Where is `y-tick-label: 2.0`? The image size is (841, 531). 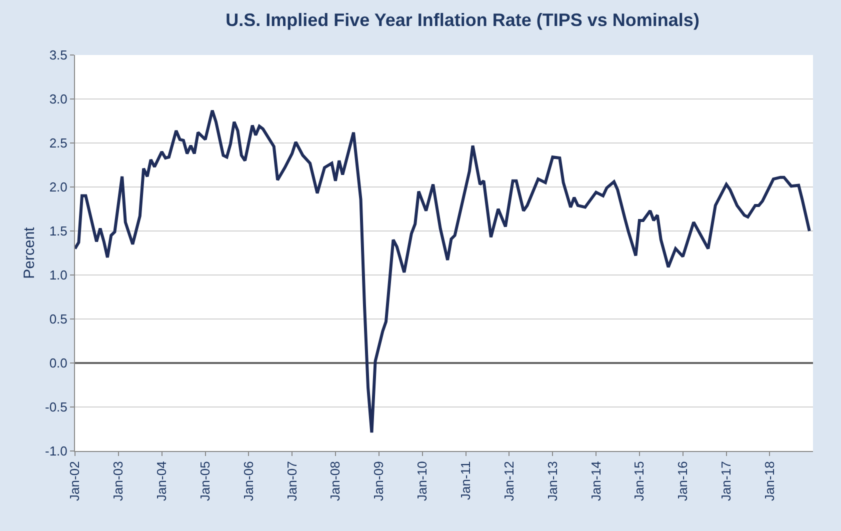
y-tick-label: 2.0 is located at coordinates (58, 187).